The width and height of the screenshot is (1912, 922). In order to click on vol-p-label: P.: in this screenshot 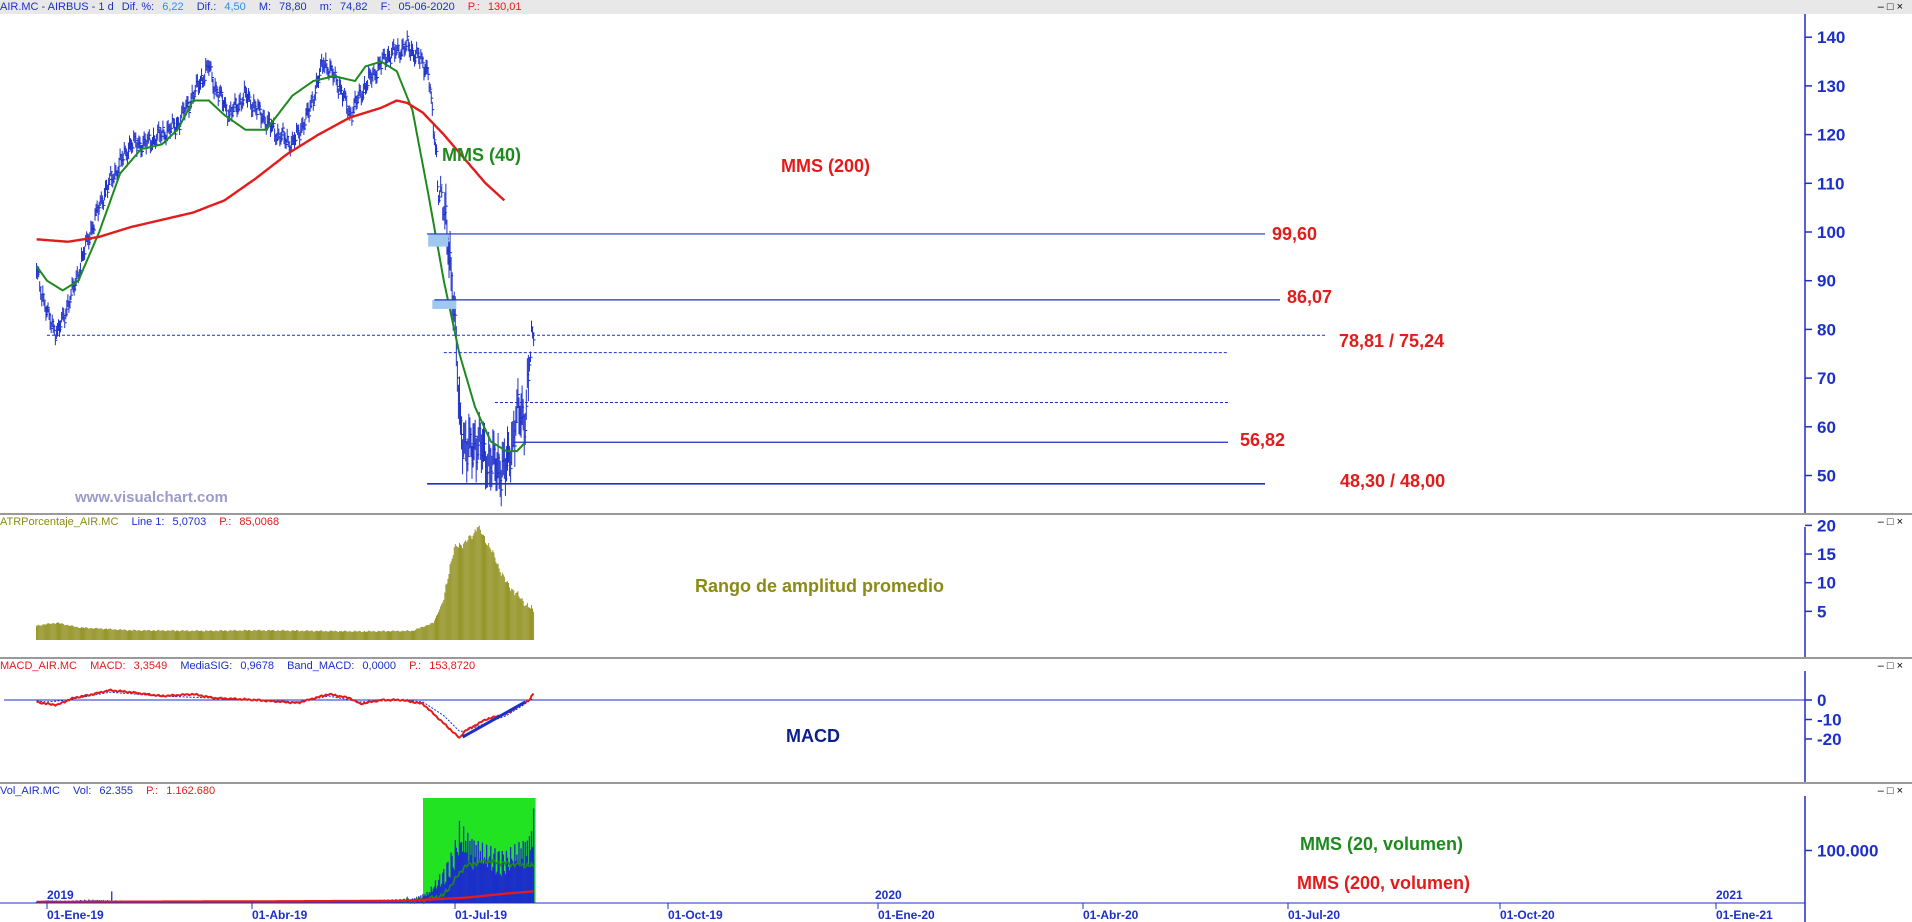, I will do `click(152, 791)`.